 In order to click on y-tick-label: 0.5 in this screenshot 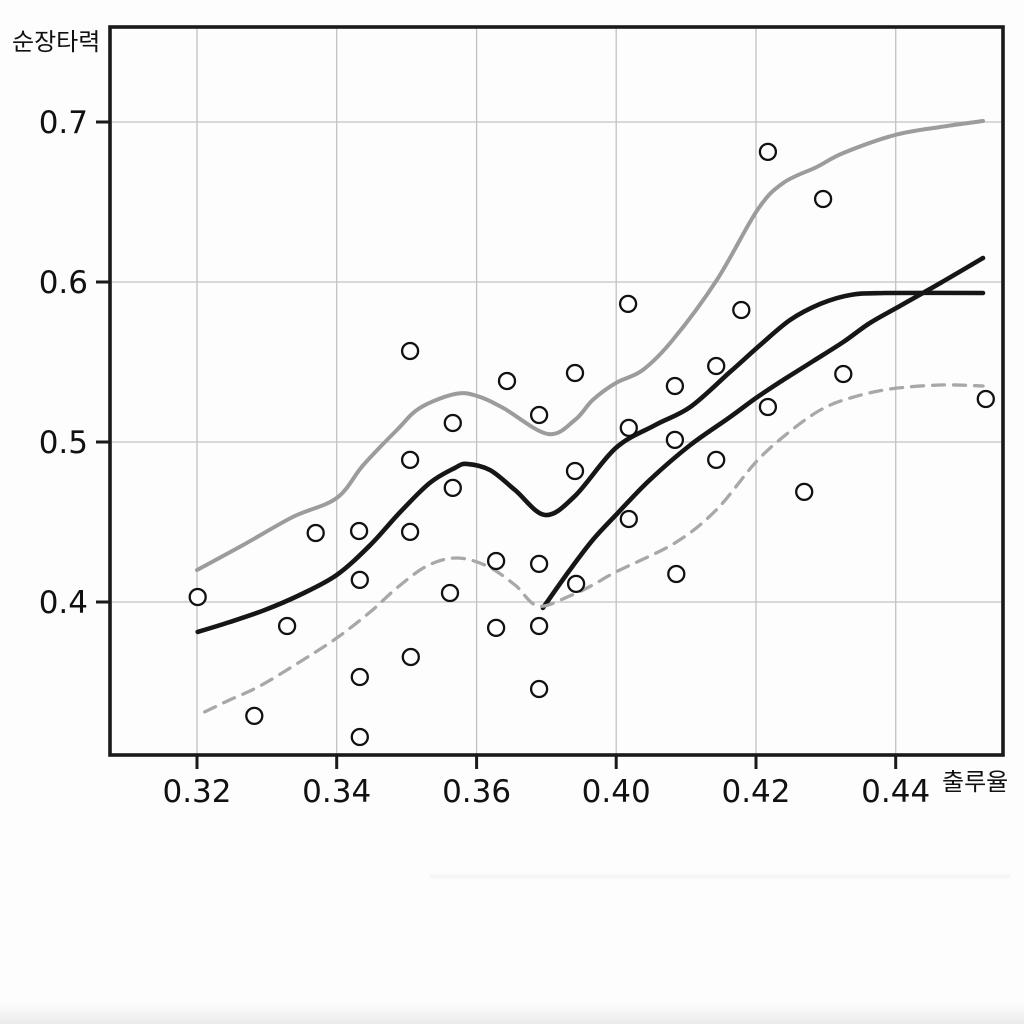, I will do `click(63, 443)`.